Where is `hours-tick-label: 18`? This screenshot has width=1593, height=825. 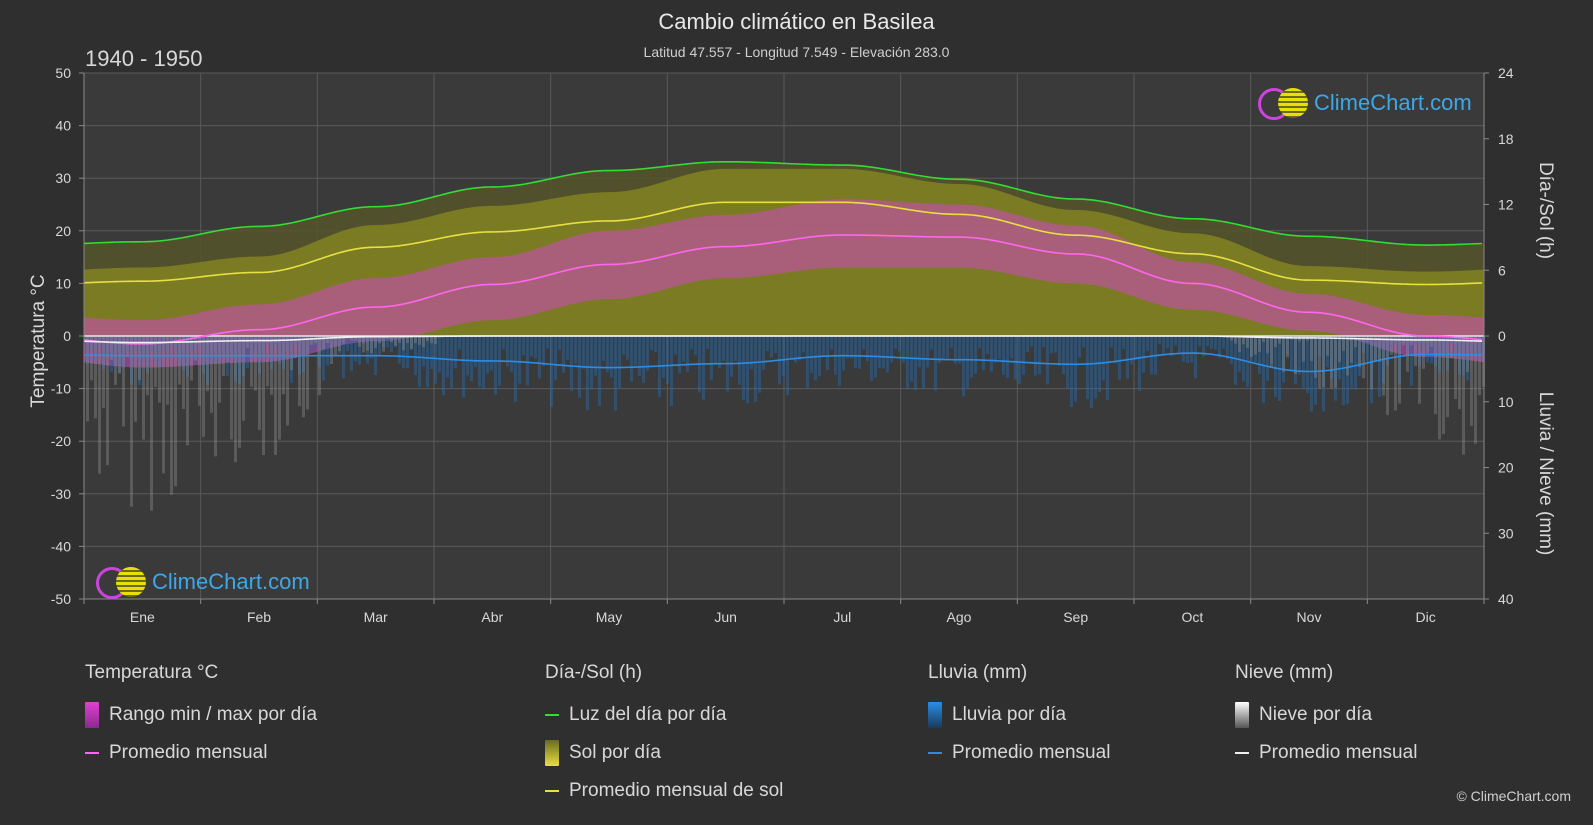 hours-tick-label: 18 is located at coordinates (1506, 139).